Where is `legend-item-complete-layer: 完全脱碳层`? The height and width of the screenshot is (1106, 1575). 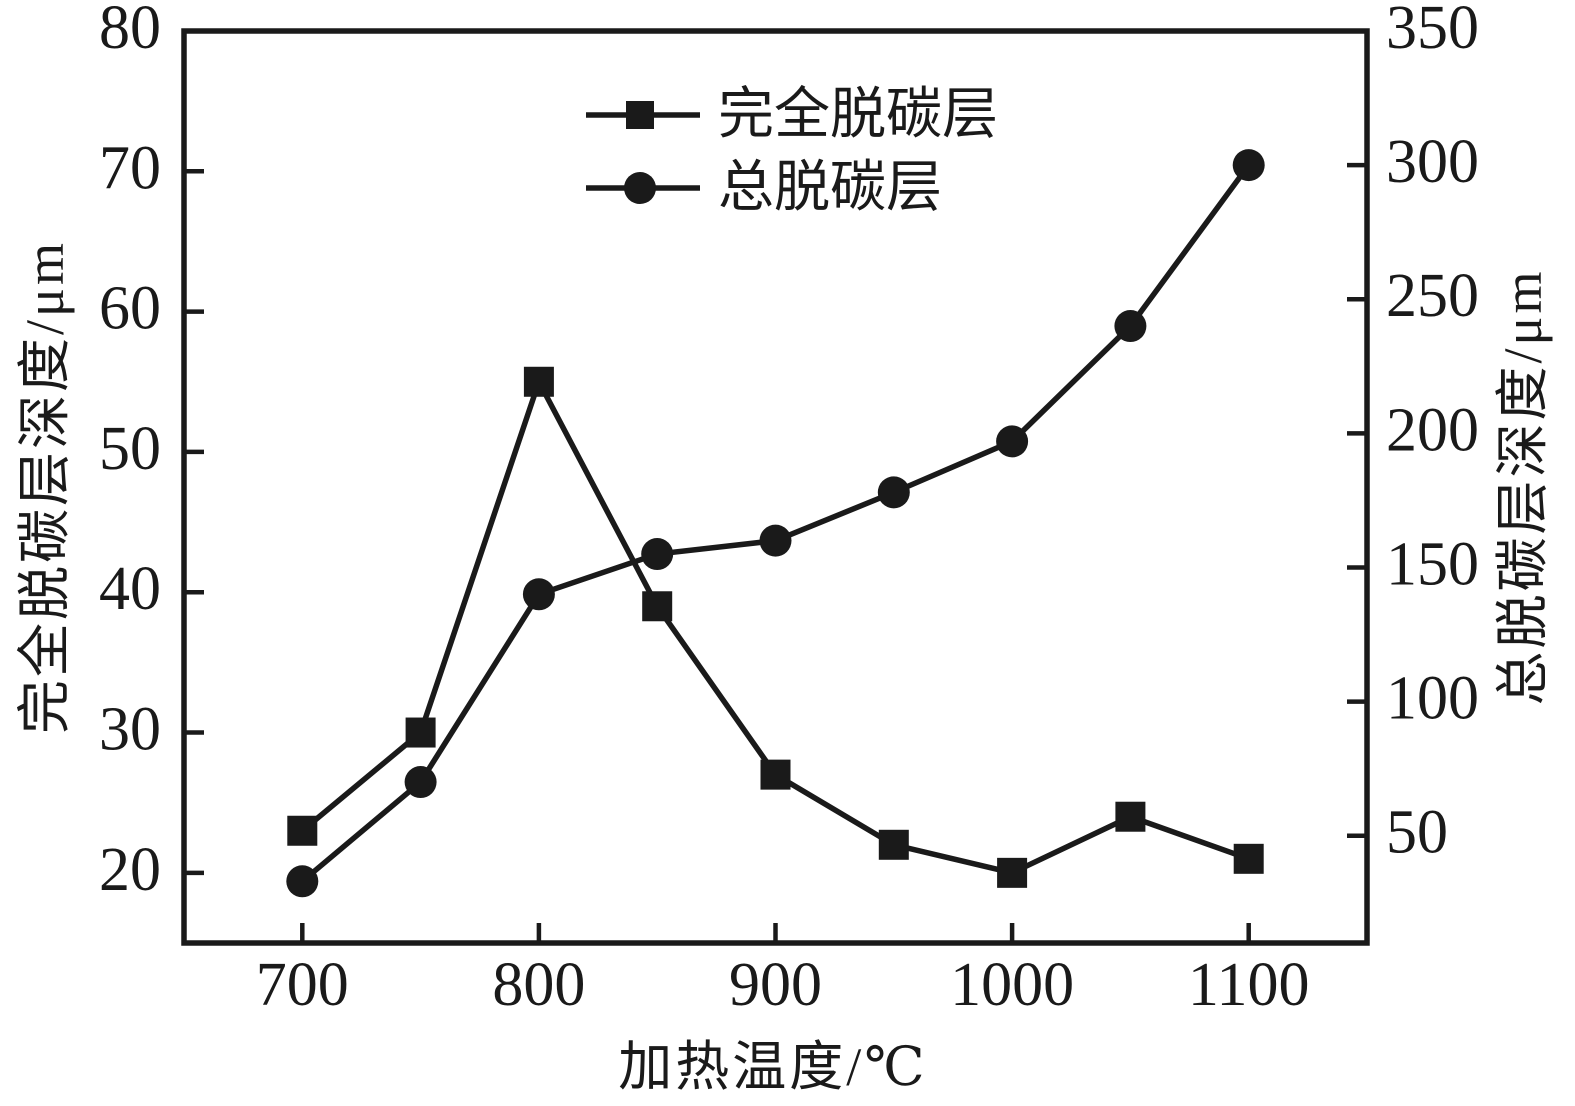 legend-item-complete-layer: 完全脱碳层 is located at coordinates (792, 115).